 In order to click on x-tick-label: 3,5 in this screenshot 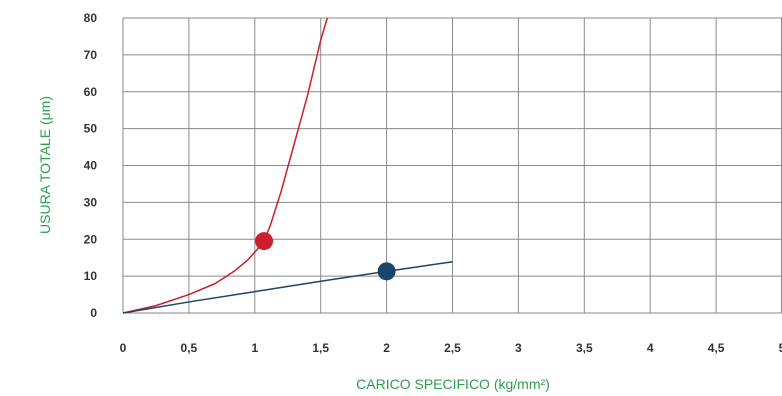, I will do `click(584, 348)`.